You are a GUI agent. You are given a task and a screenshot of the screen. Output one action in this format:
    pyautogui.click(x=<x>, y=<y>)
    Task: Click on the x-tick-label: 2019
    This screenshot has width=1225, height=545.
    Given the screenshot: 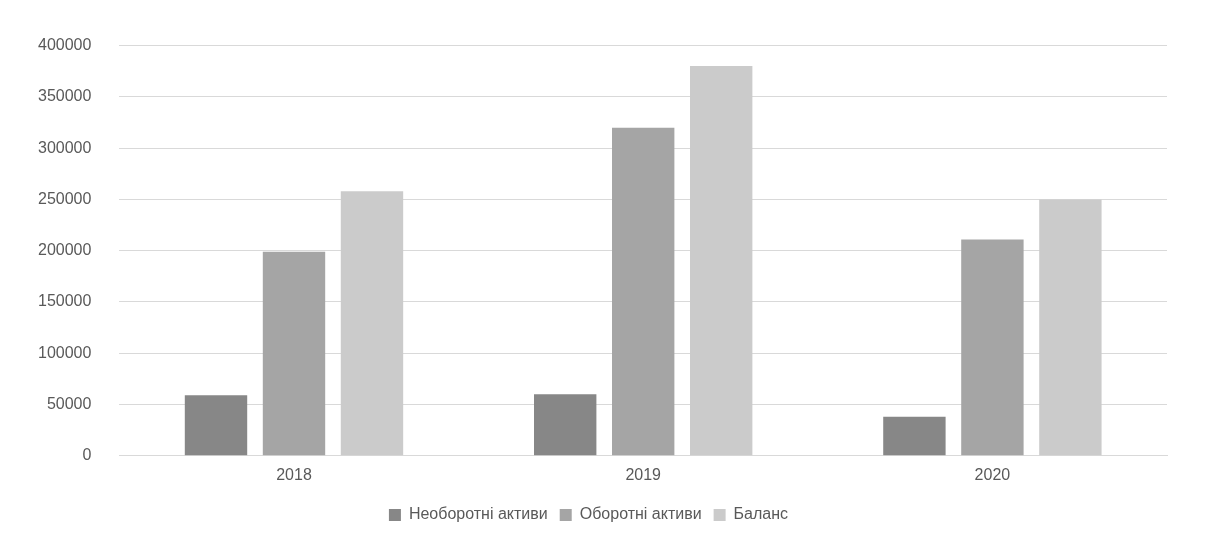 What is the action you would take?
    pyautogui.click(x=643, y=474)
    